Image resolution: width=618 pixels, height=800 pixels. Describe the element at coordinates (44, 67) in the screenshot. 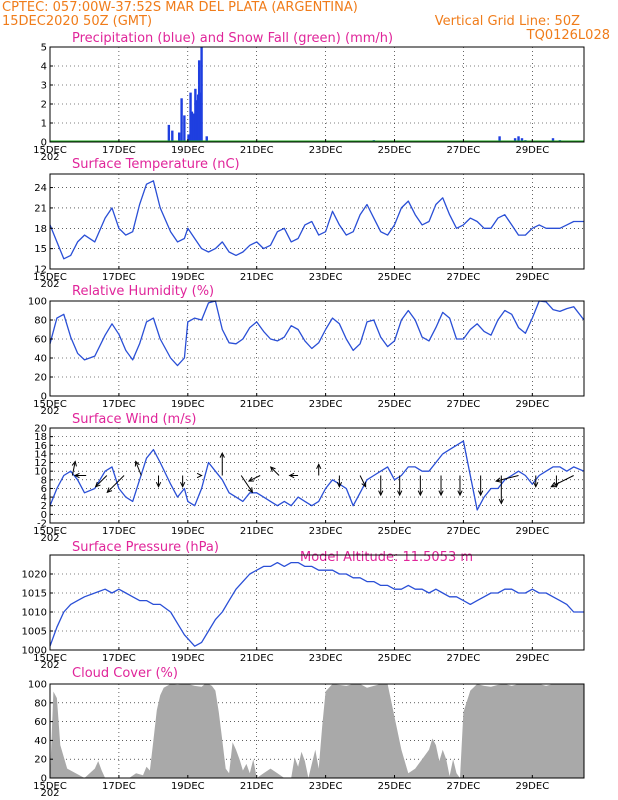

I see `y-tick-label: 4` at that location.